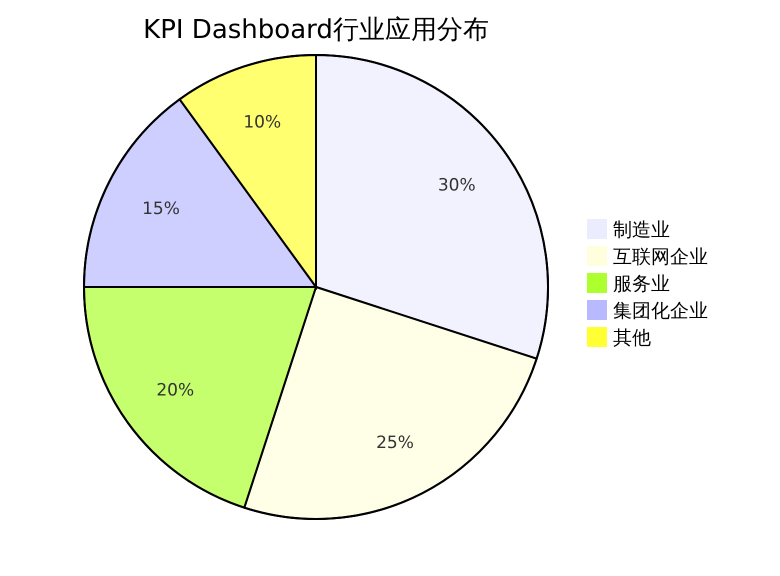  Describe the element at coordinates (161, 209) in the screenshot. I see `data-label: 15%` at that location.